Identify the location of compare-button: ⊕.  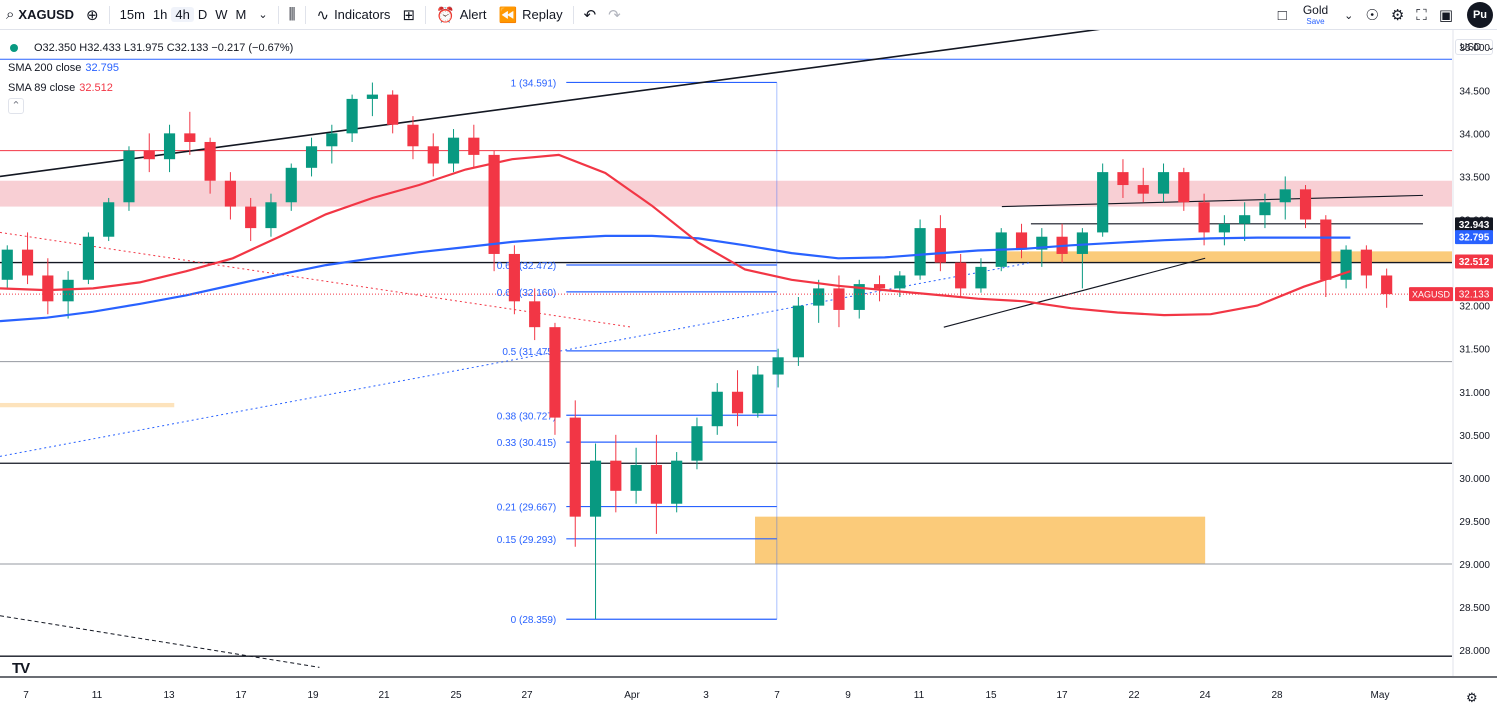
(92, 15).